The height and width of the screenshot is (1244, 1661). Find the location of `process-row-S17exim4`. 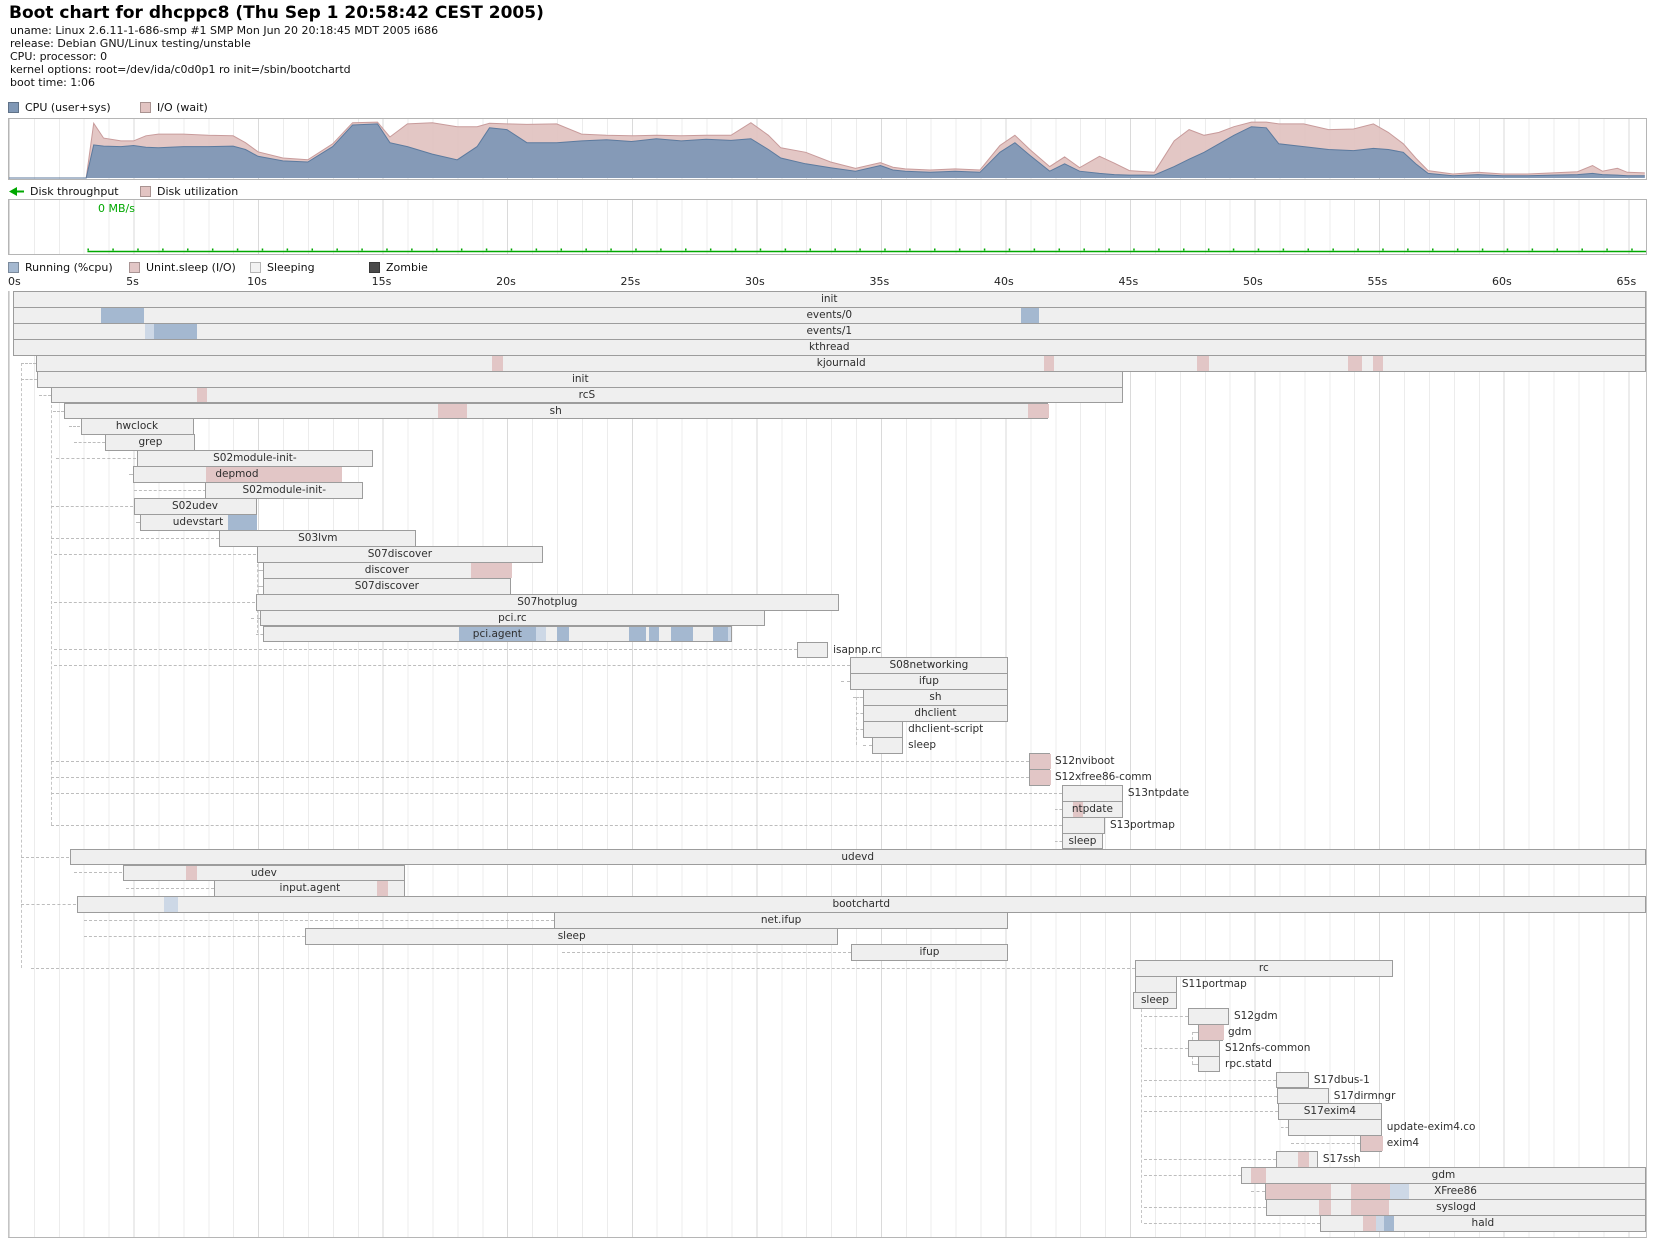

process-row-S17exim4 is located at coordinates (1330, 1112).